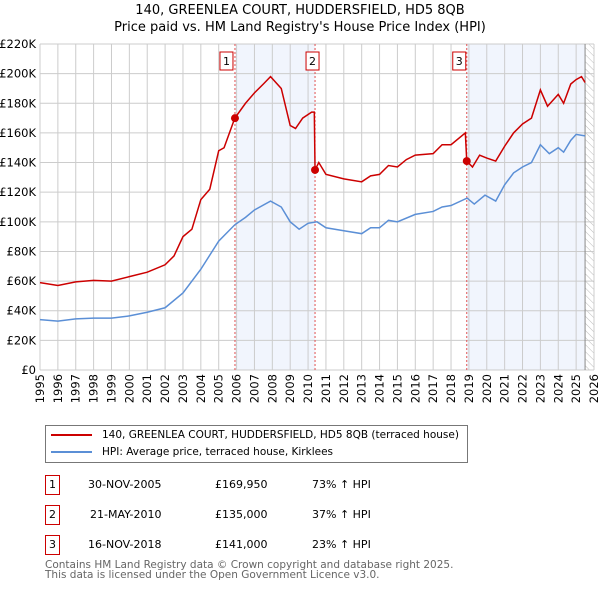  Describe the element at coordinates (22, 251) in the screenshot. I see `y-tick-label: £80K` at that location.